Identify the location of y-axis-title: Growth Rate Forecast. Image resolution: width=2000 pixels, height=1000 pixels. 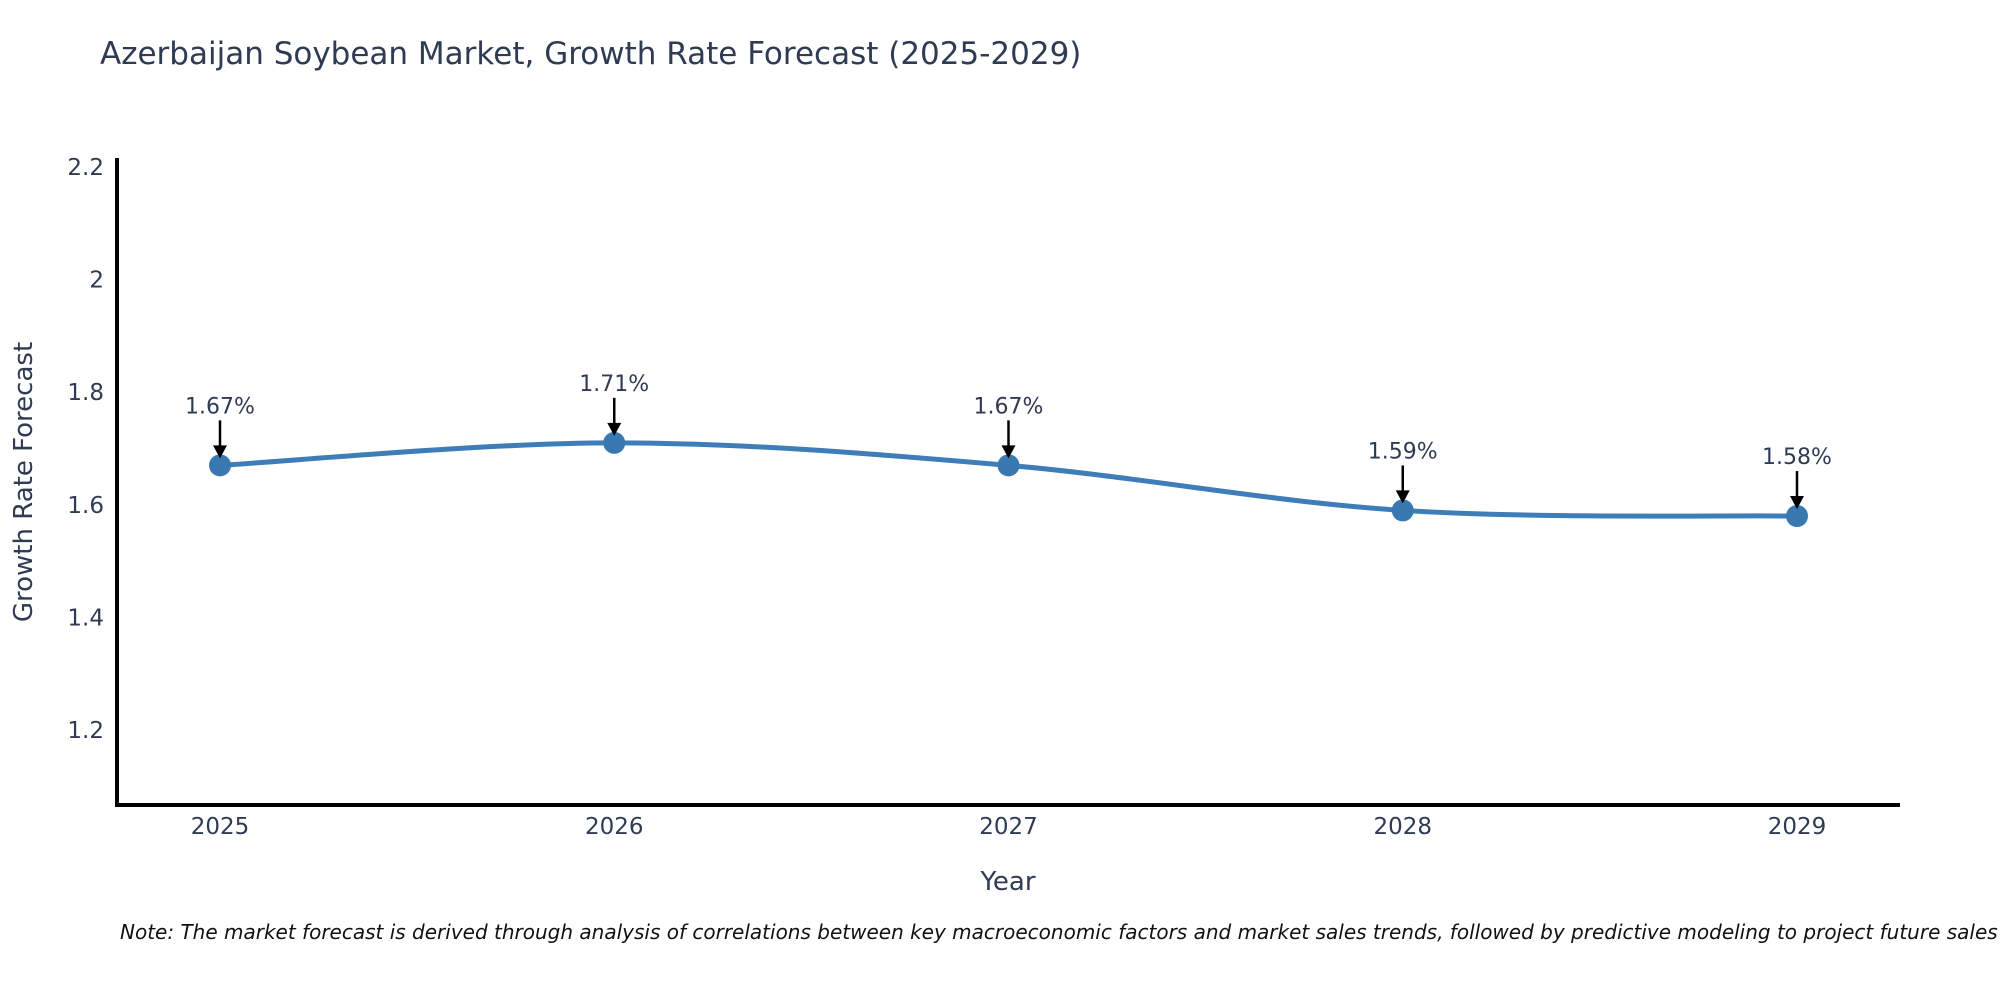
(24, 482).